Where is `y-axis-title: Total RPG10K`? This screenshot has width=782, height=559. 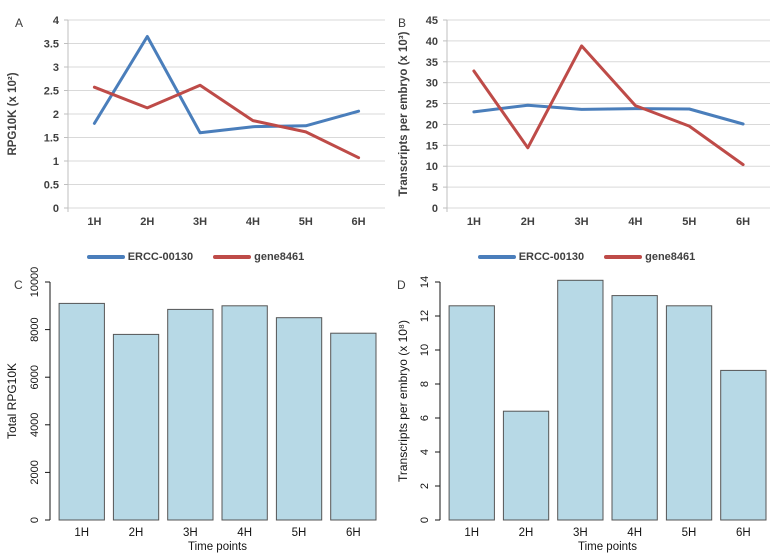
y-axis-title: Total RPG10K is located at coordinates (12, 401).